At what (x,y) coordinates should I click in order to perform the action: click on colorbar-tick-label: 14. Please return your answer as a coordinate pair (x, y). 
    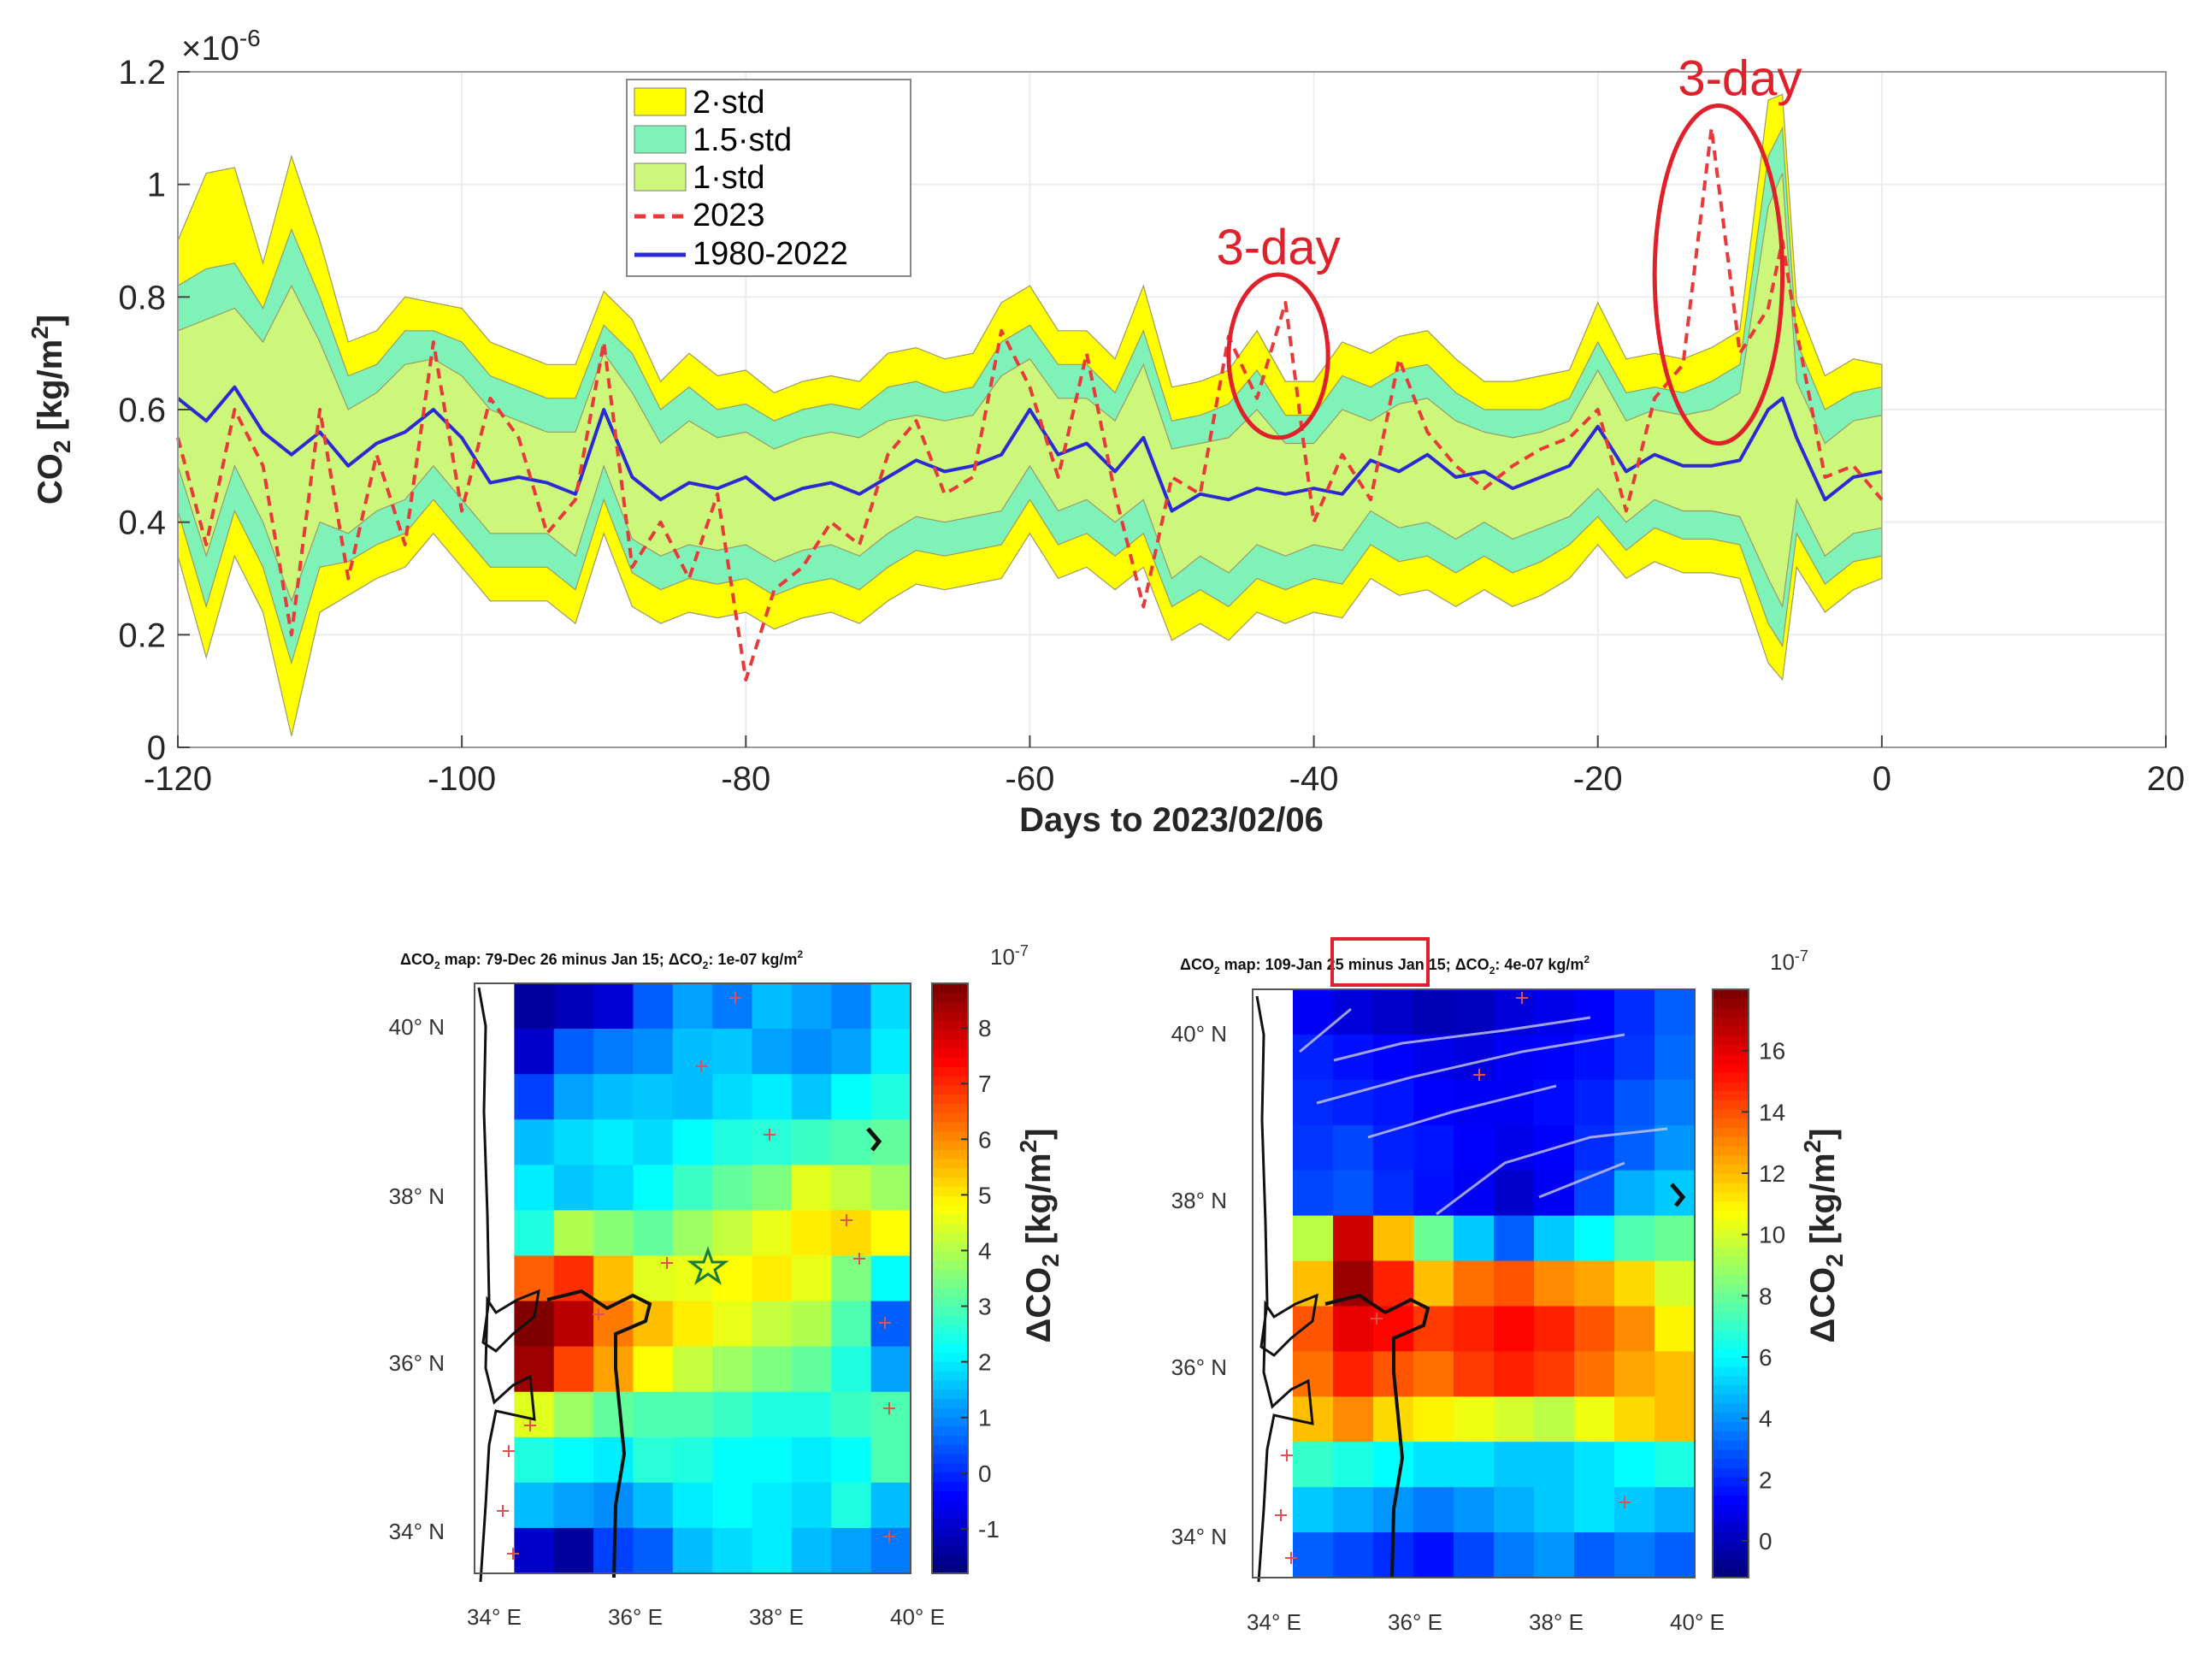
    Looking at the image, I should click on (1772, 1112).